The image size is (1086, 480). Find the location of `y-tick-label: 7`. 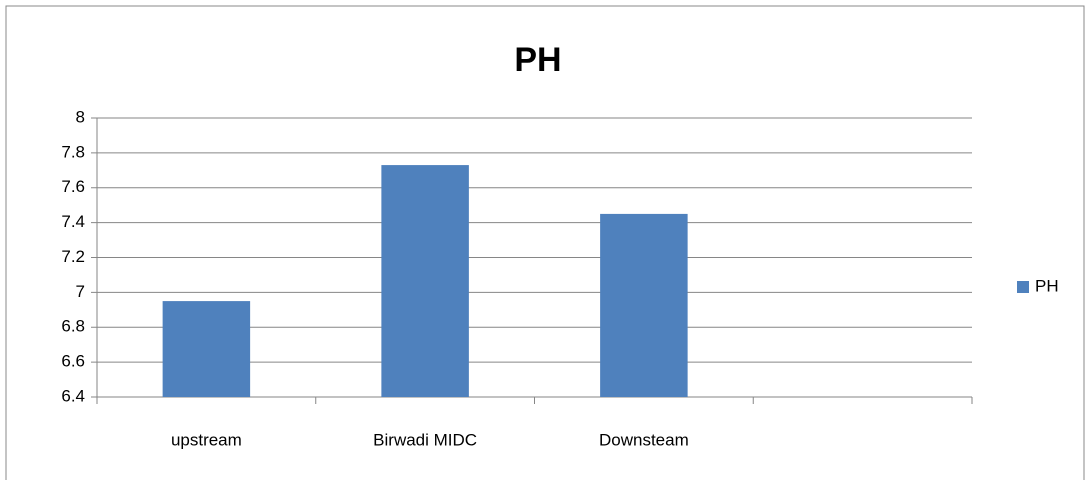

y-tick-label: 7 is located at coordinates (80, 291).